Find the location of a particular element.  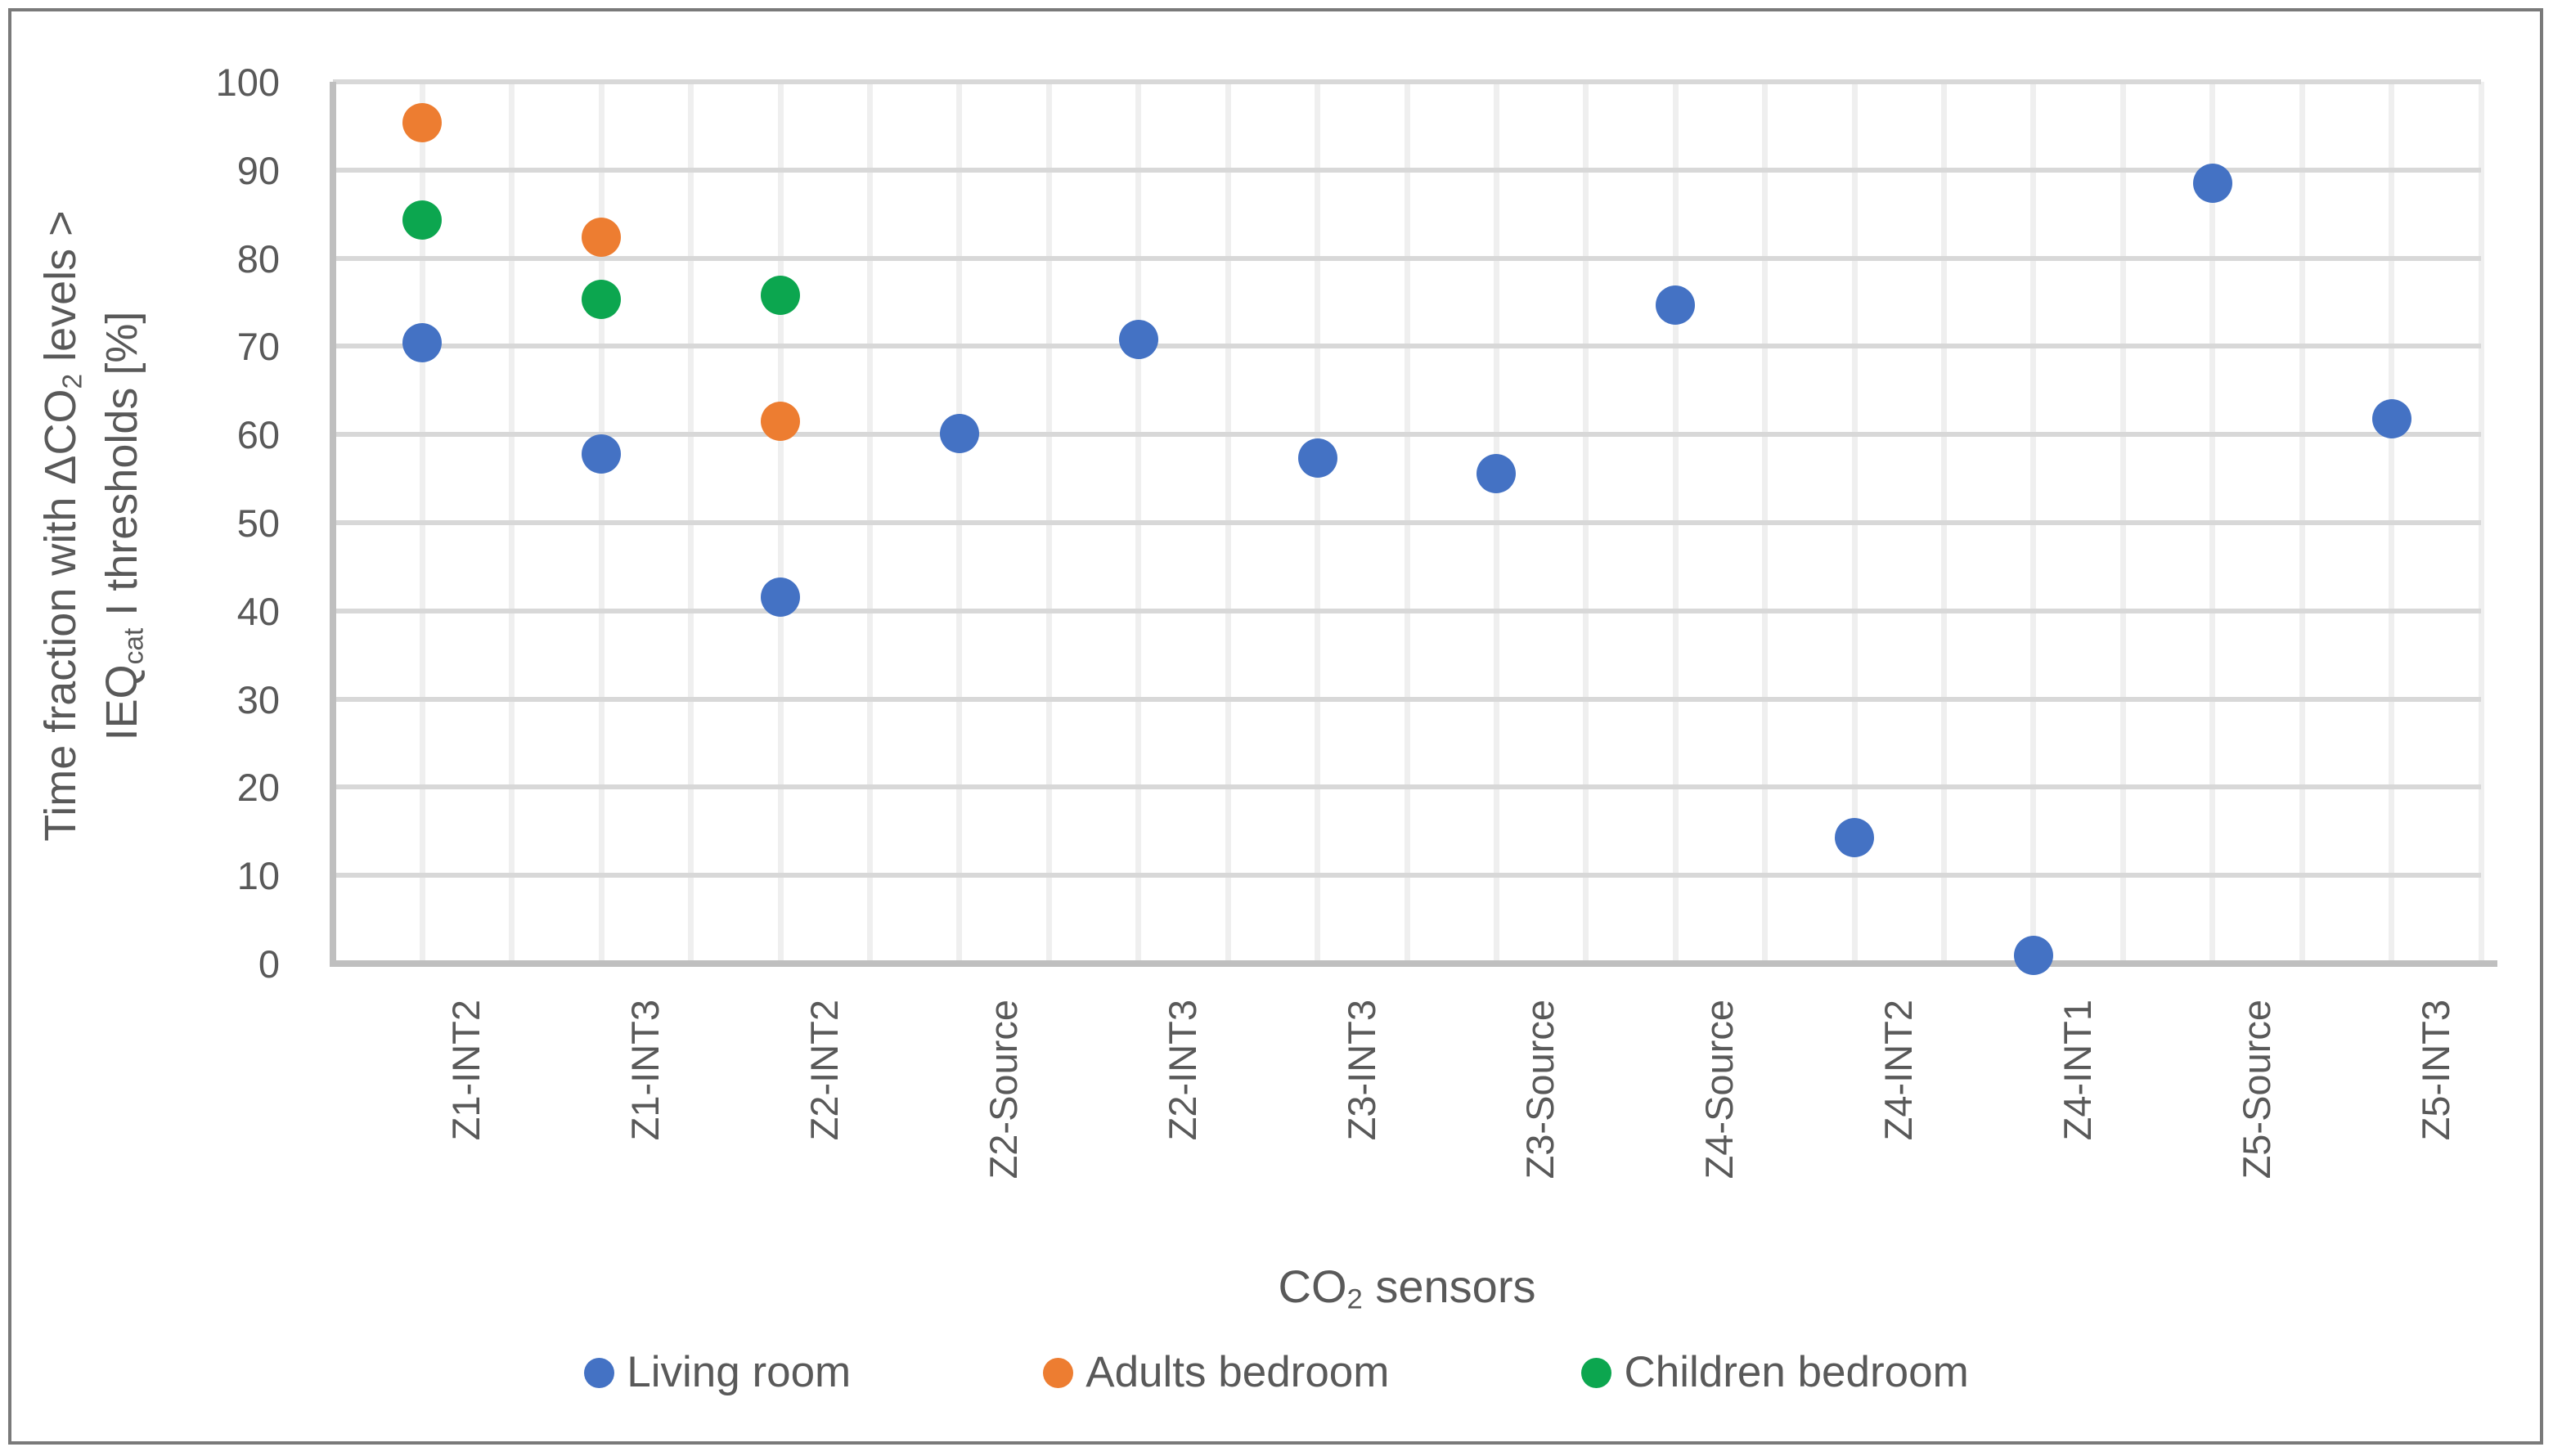

legend-label: Children bedroom is located at coordinates (1796, 1372).